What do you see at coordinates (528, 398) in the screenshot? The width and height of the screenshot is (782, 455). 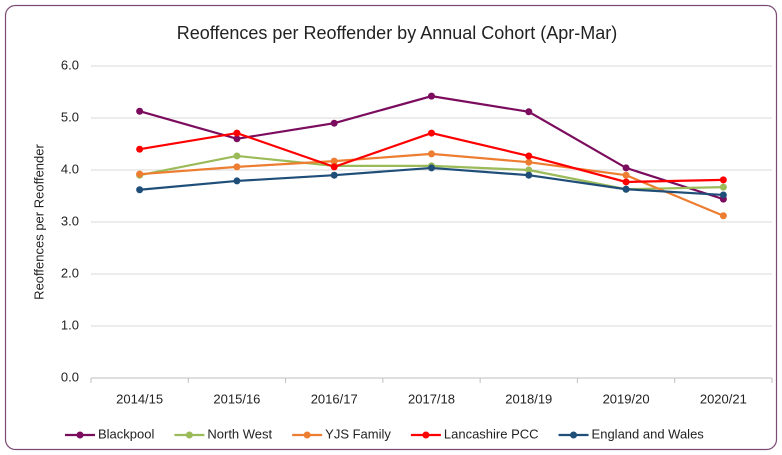 I see `x-tick-label: 2018/19` at bounding box center [528, 398].